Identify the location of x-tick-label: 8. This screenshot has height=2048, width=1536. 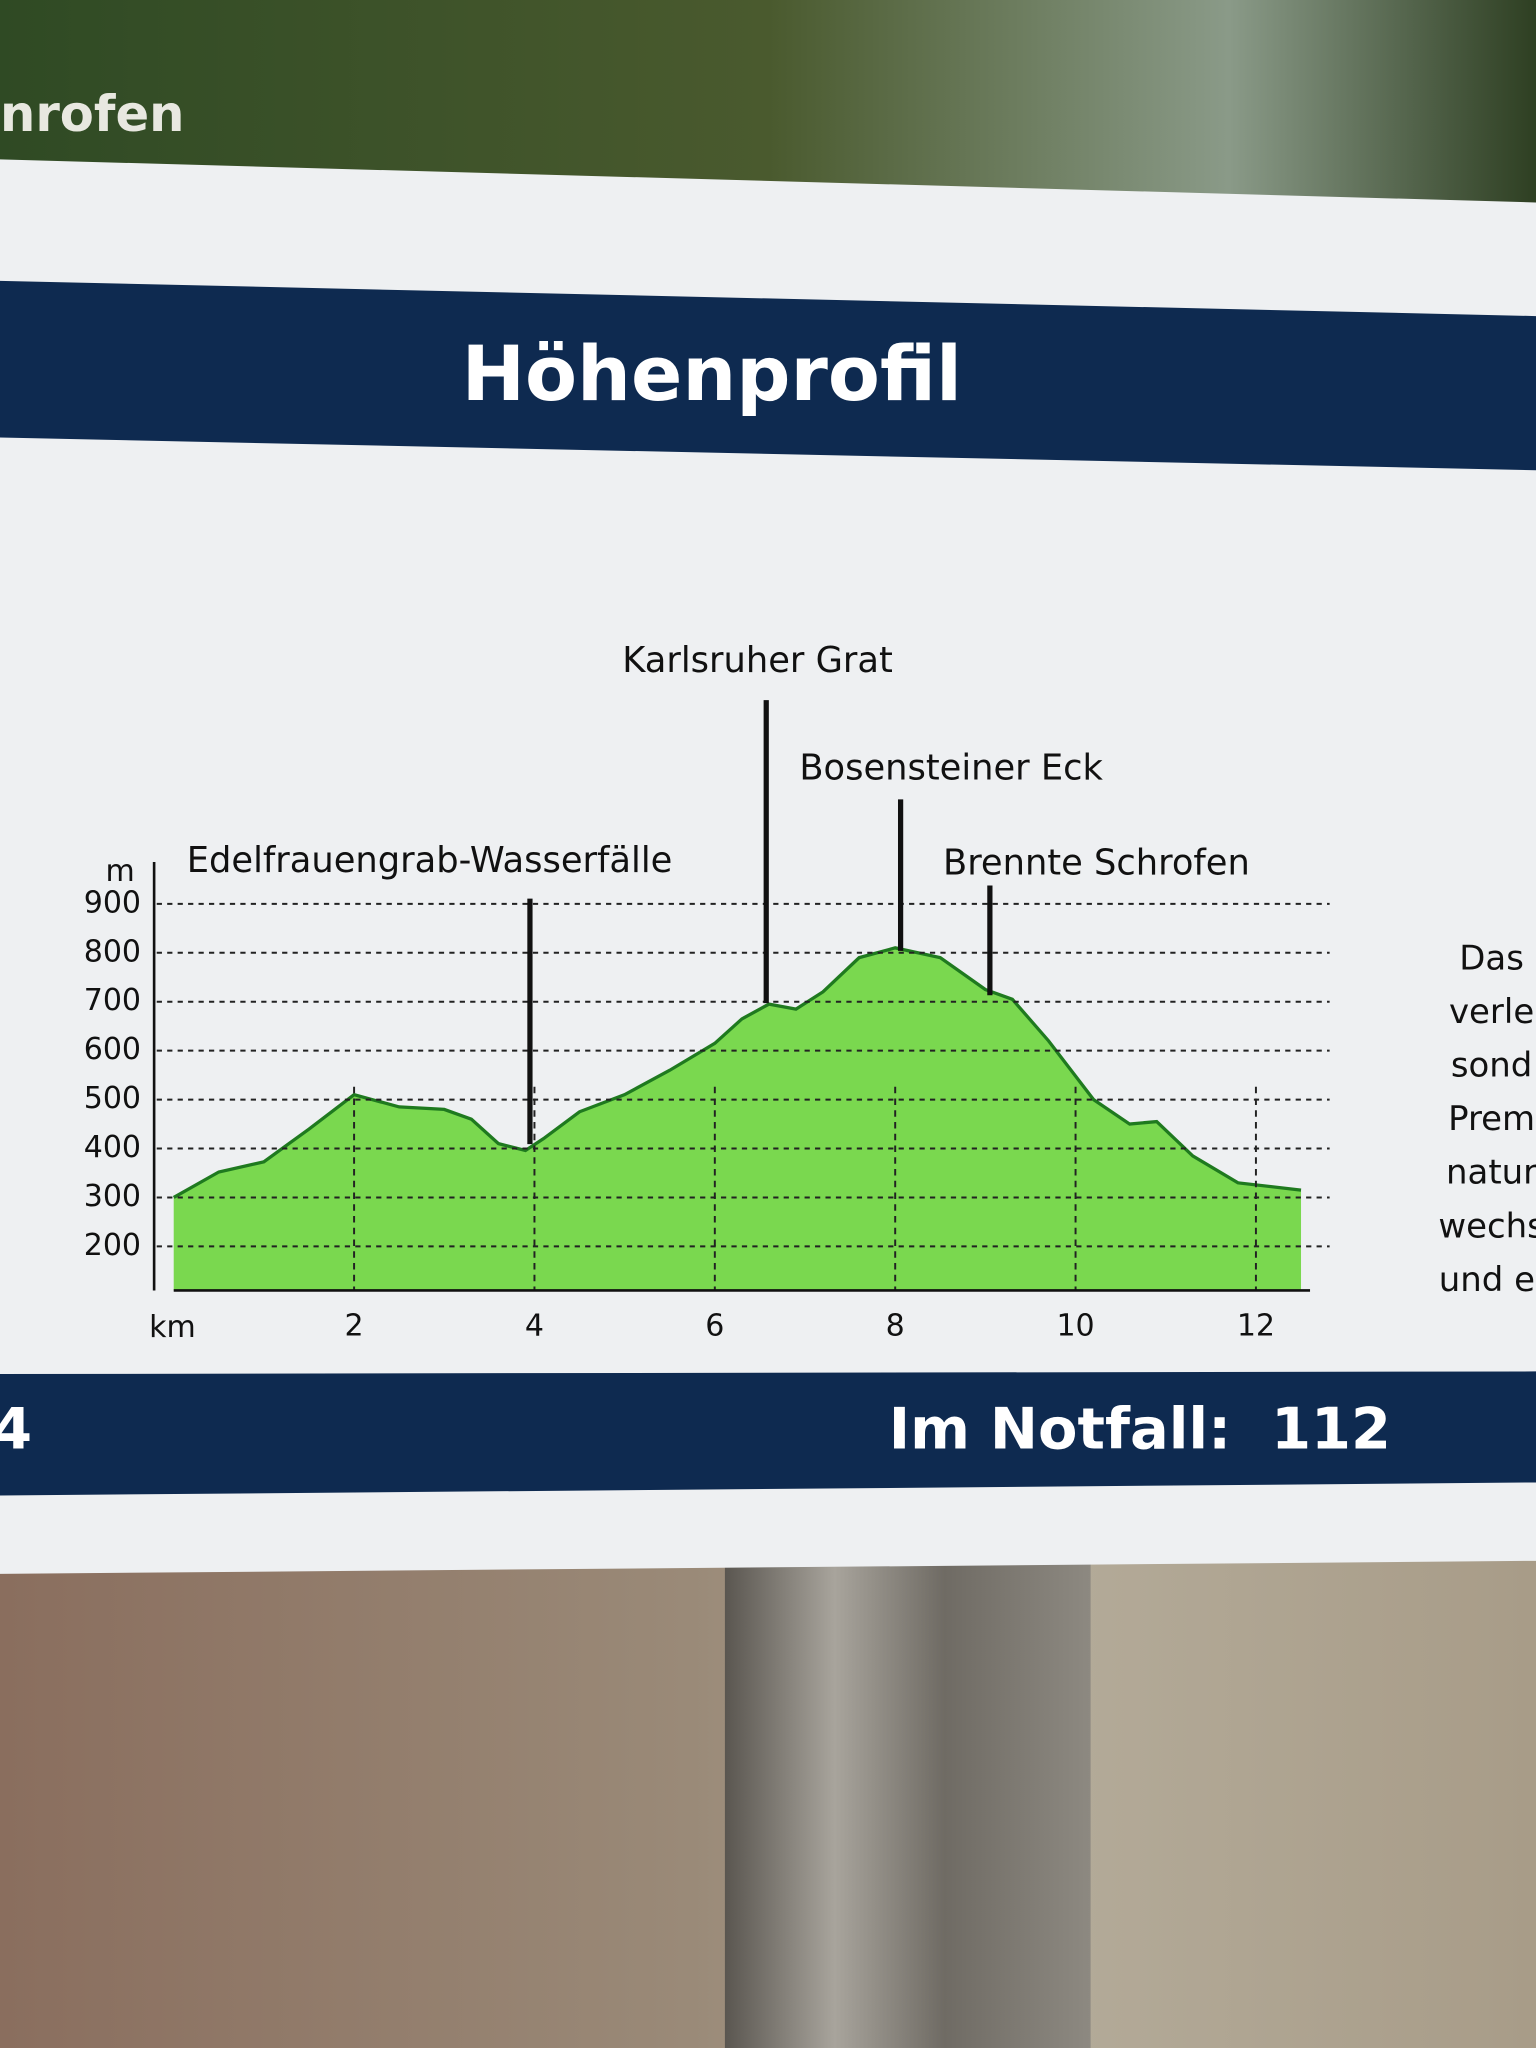
(895, 1326).